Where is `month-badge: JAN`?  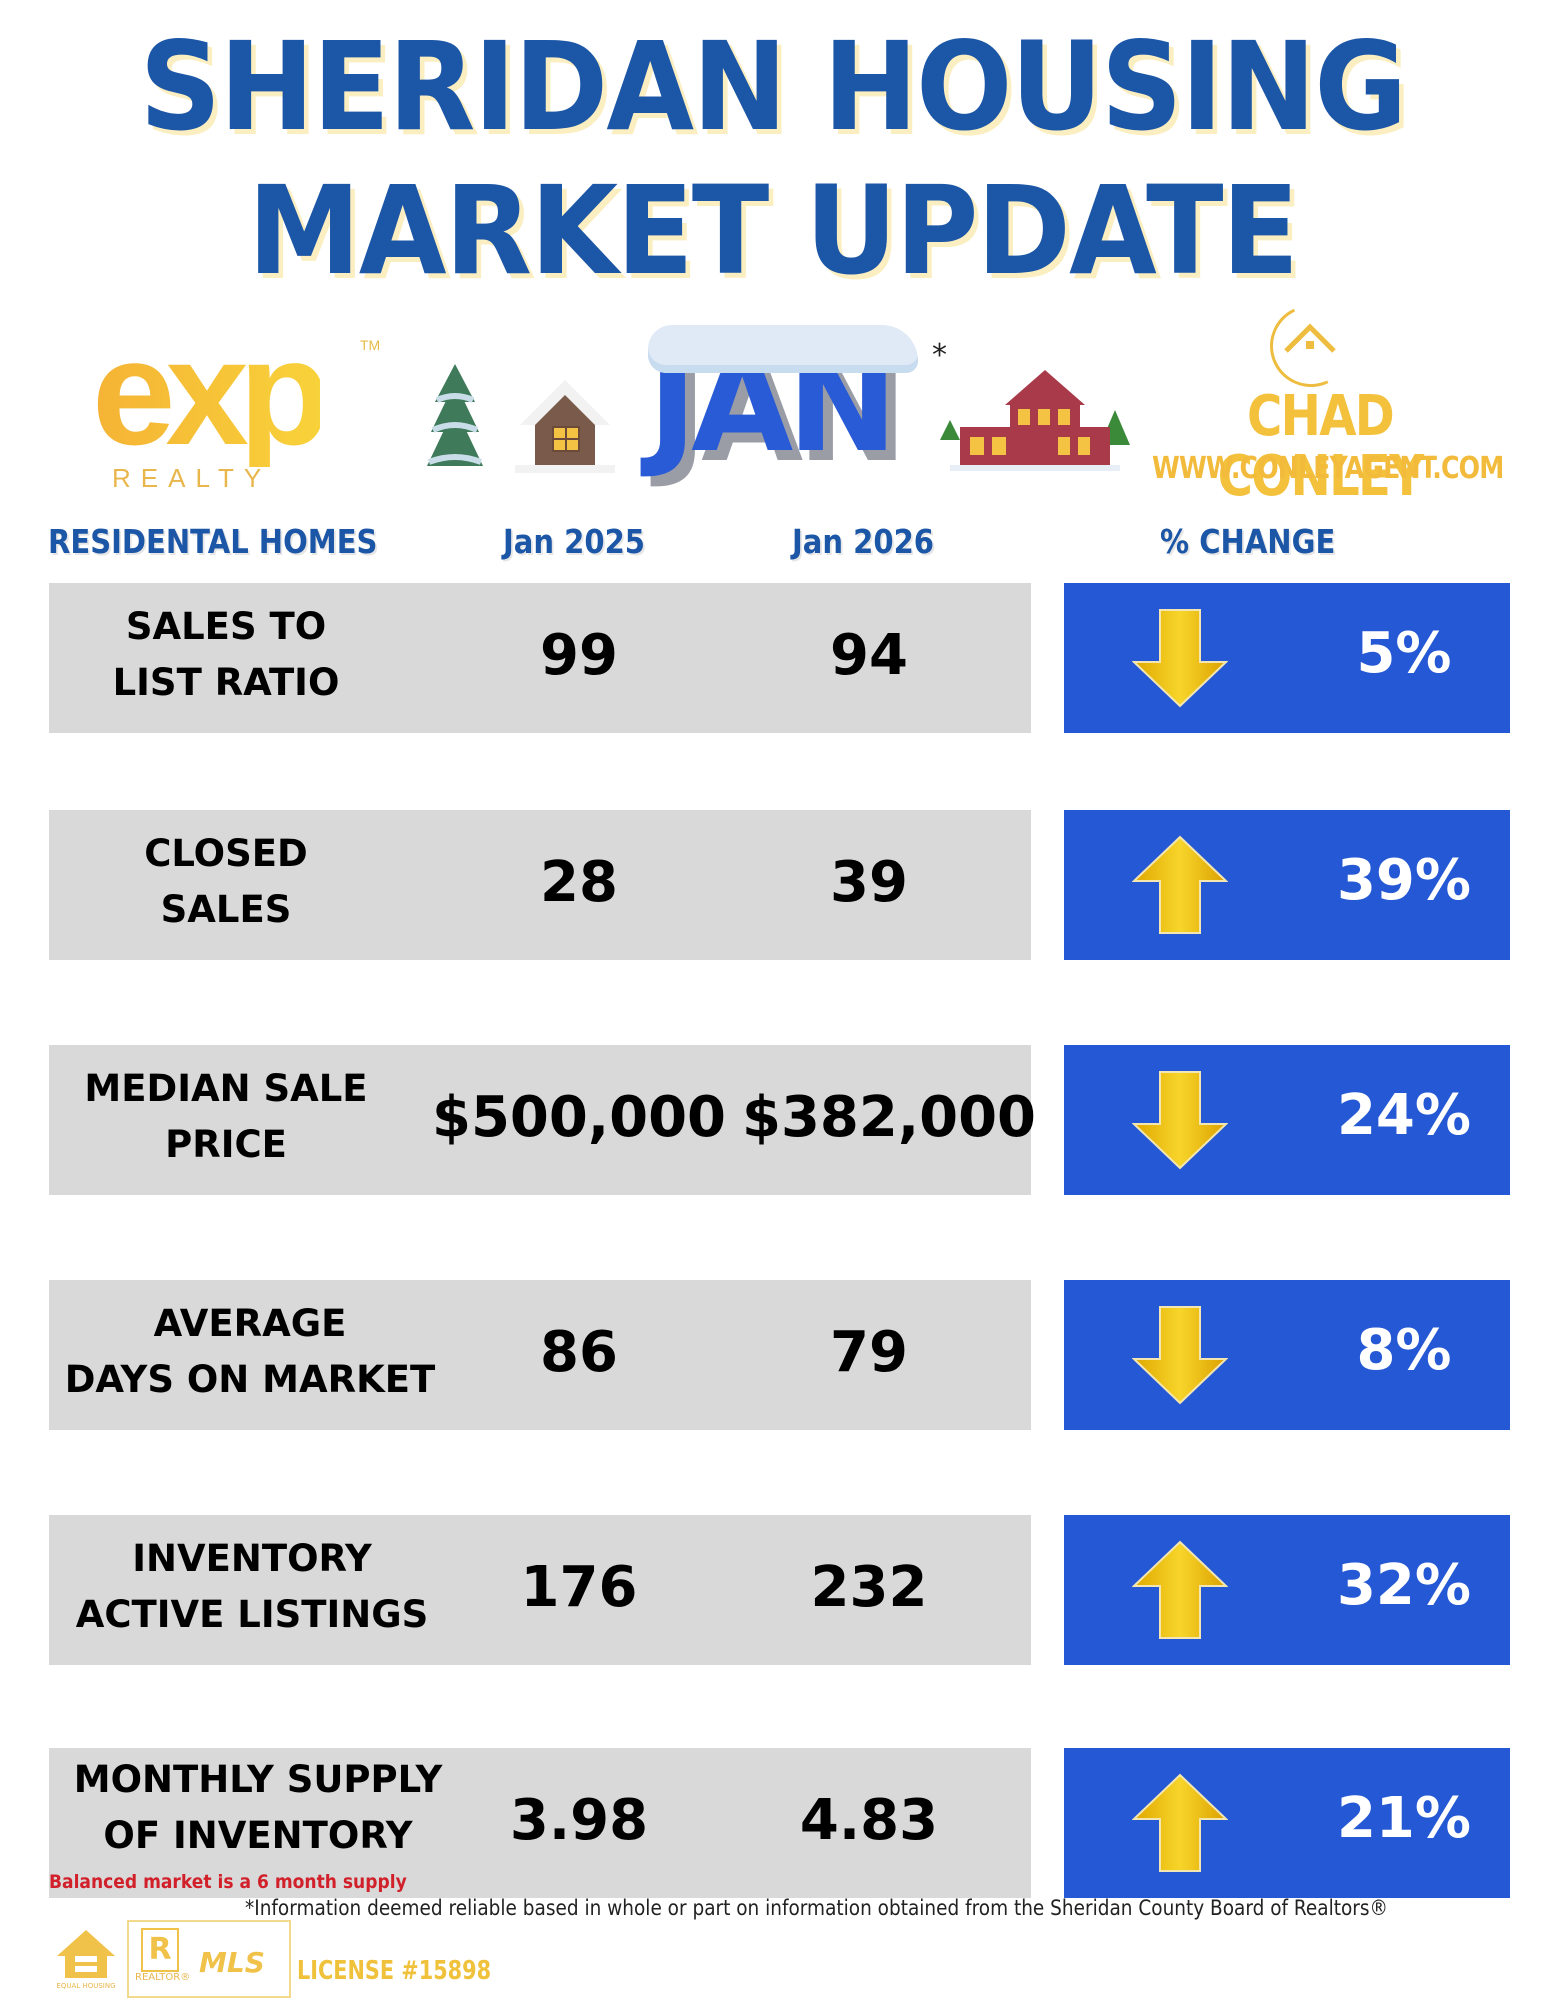 month-badge: JAN is located at coordinates (788, 405).